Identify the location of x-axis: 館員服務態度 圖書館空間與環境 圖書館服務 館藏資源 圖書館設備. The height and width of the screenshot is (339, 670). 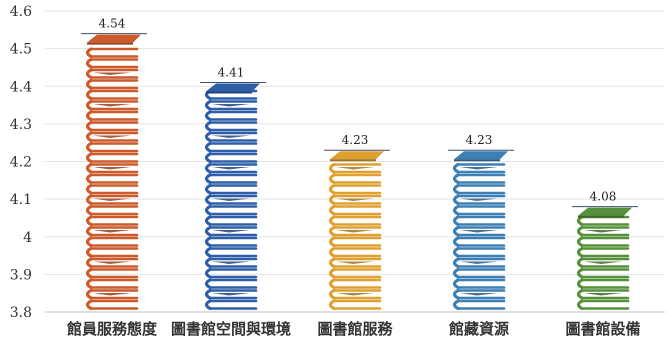
(353, 329).